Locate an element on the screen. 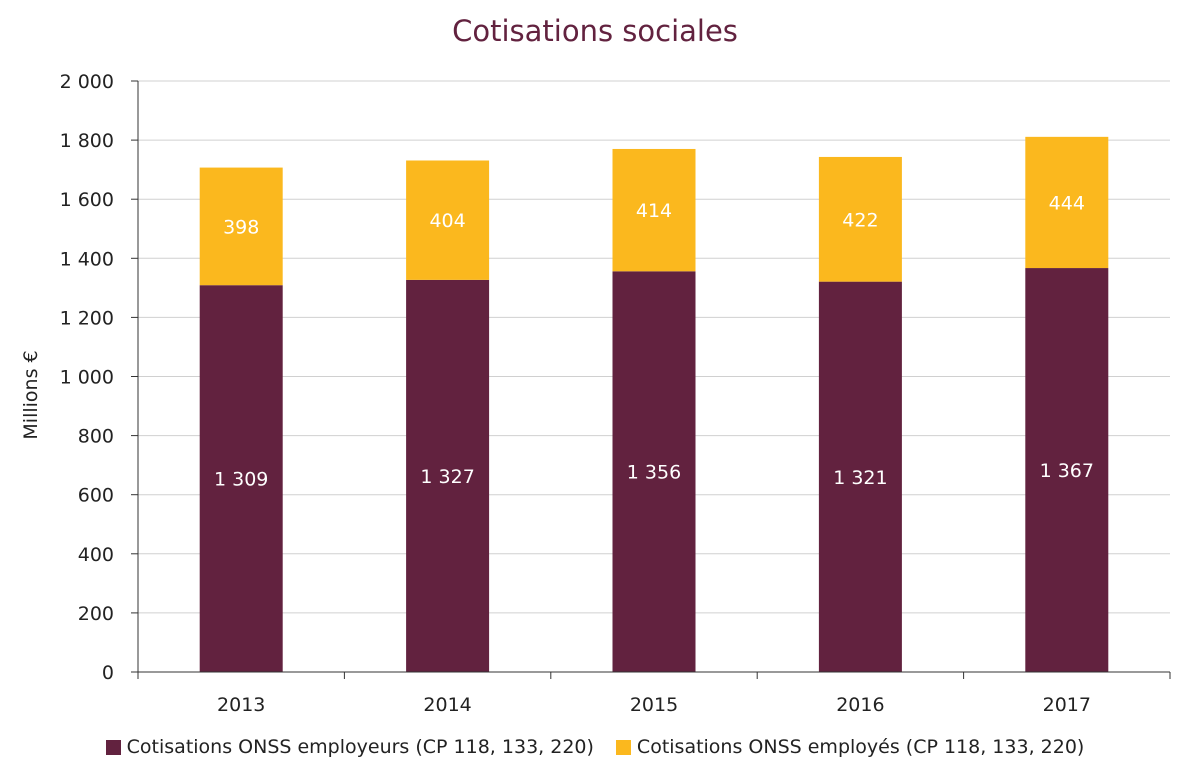  data-label: 404 is located at coordinates (447, 221).